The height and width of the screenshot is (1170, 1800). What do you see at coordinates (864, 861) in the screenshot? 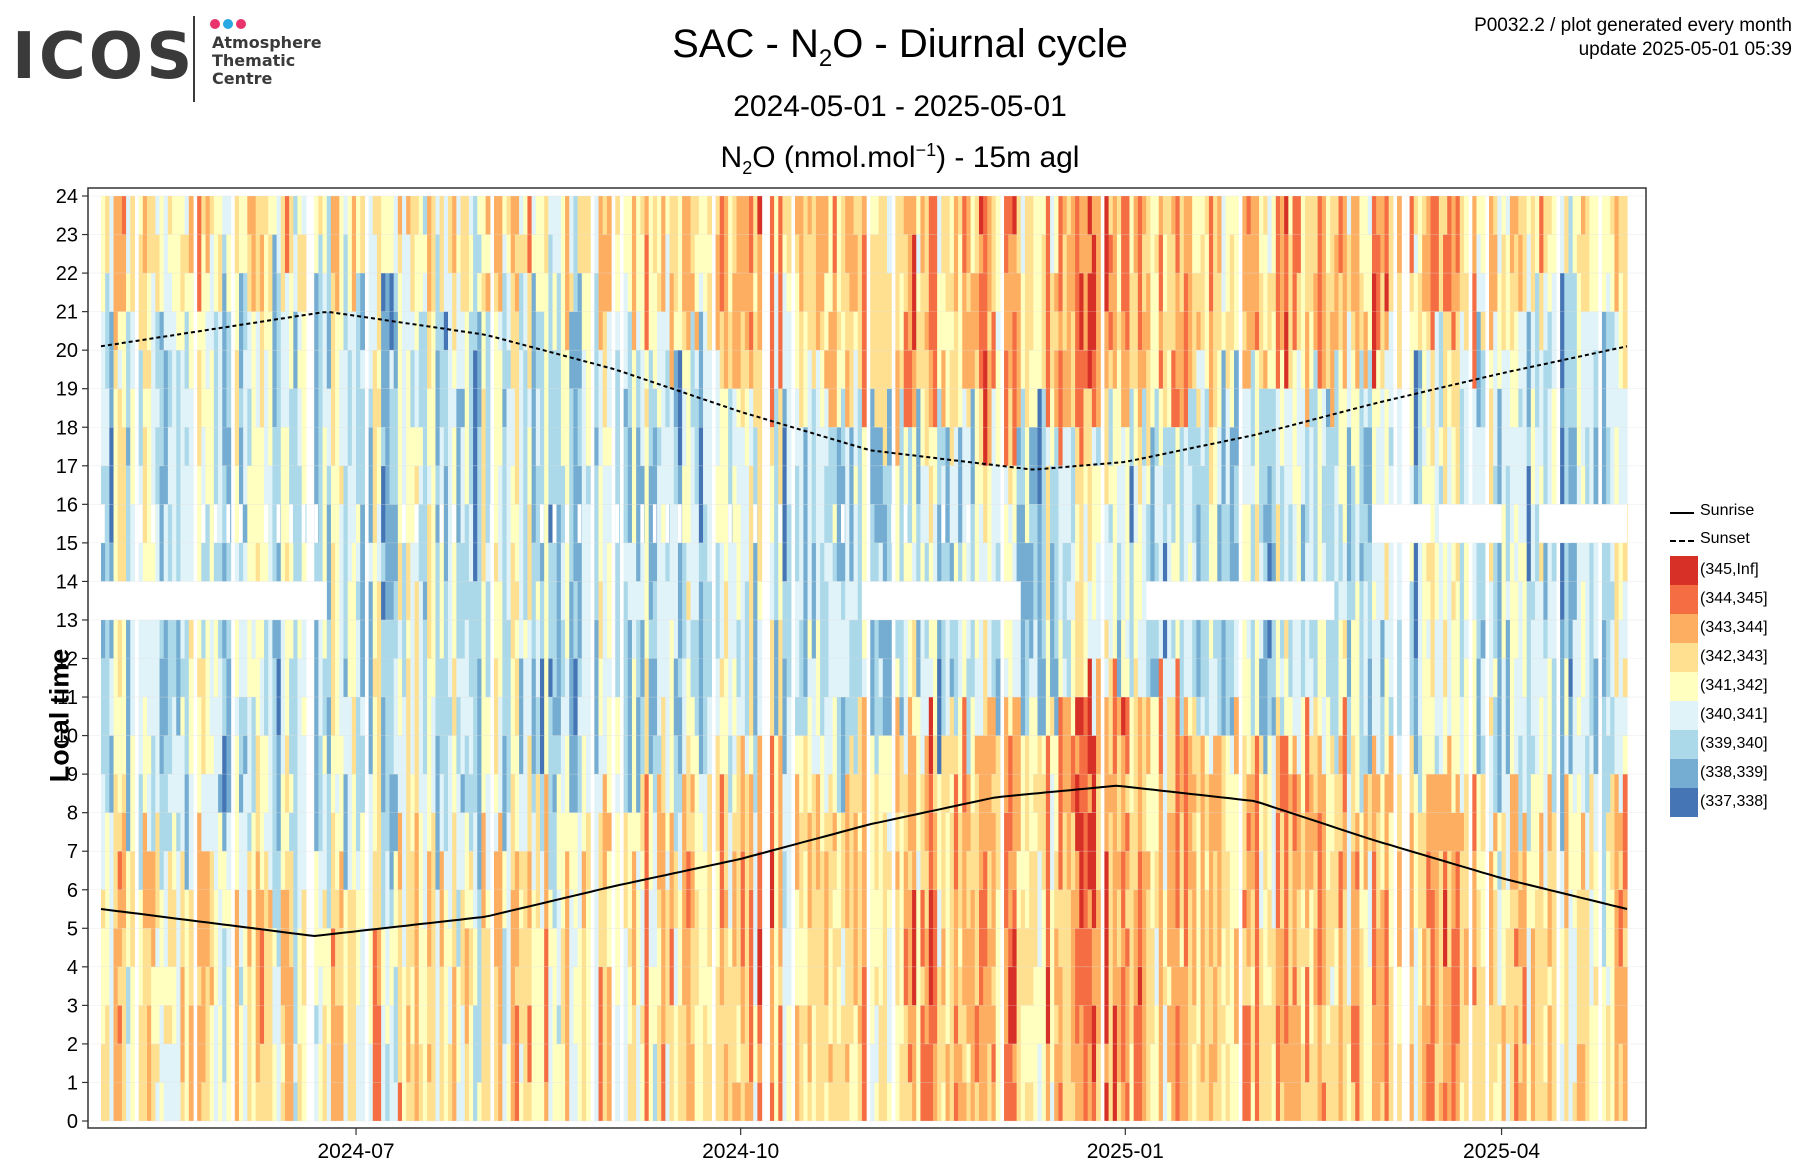
I see `sunrise-line` at bounding box center [864, 861].